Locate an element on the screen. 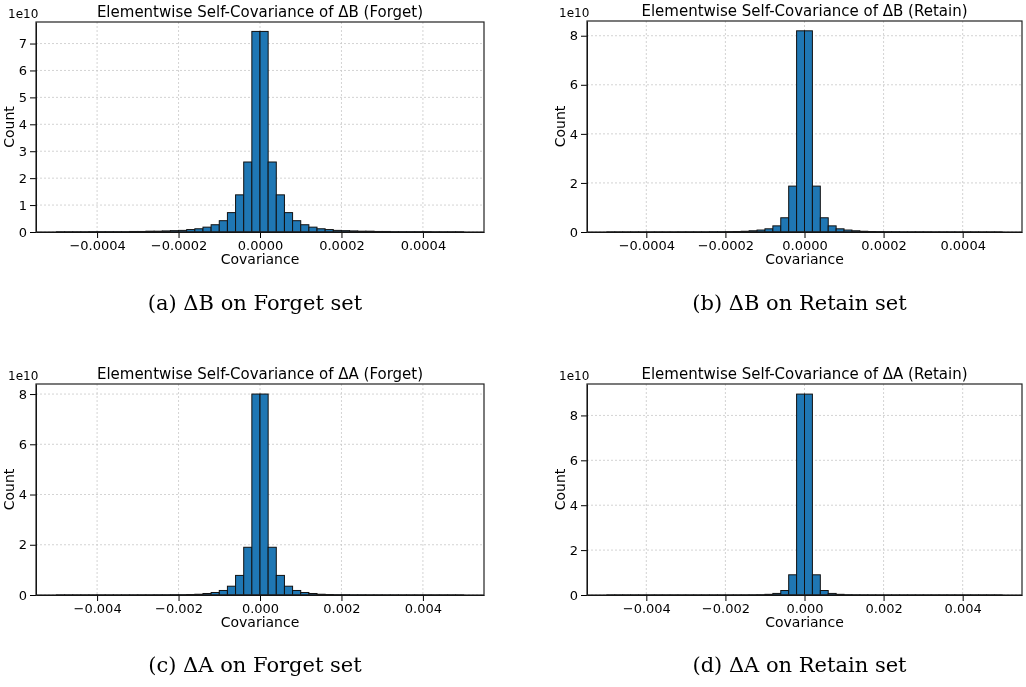 Image resolution: width=1026 pixels, height=687 pixels. y-tick-label: 5 is located at coordinates (22, 98).